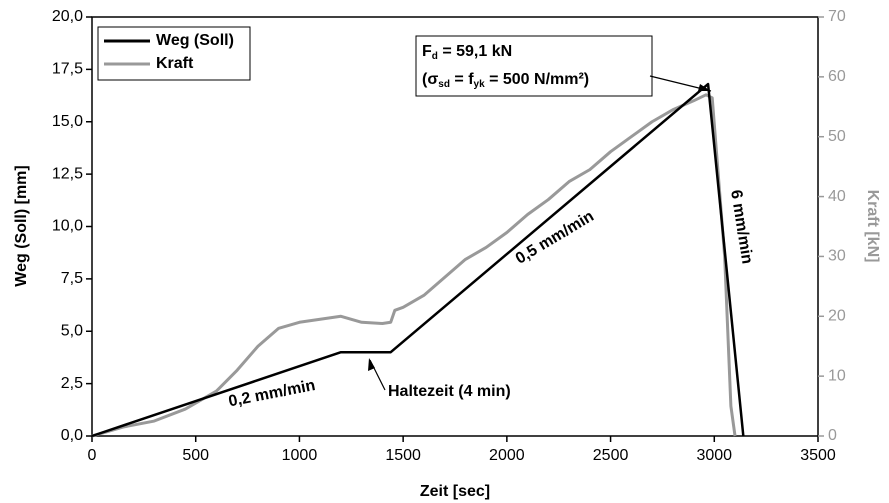 The height and width of the screenshot is (503, 889). What do you see at coordinates (462, 79) in the screenshot?
I see `annotation-part: = f` at bounding box center [462, 79].